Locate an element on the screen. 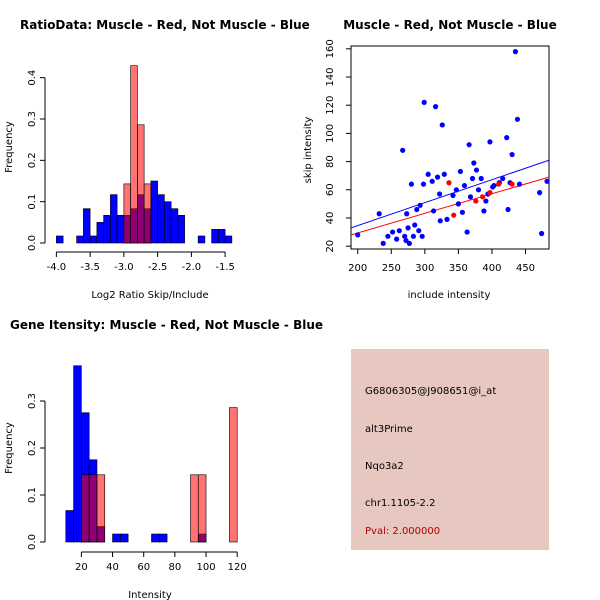 The image size is (600, 600). fit-line-not-muscle is located at coordinates (450, 194).